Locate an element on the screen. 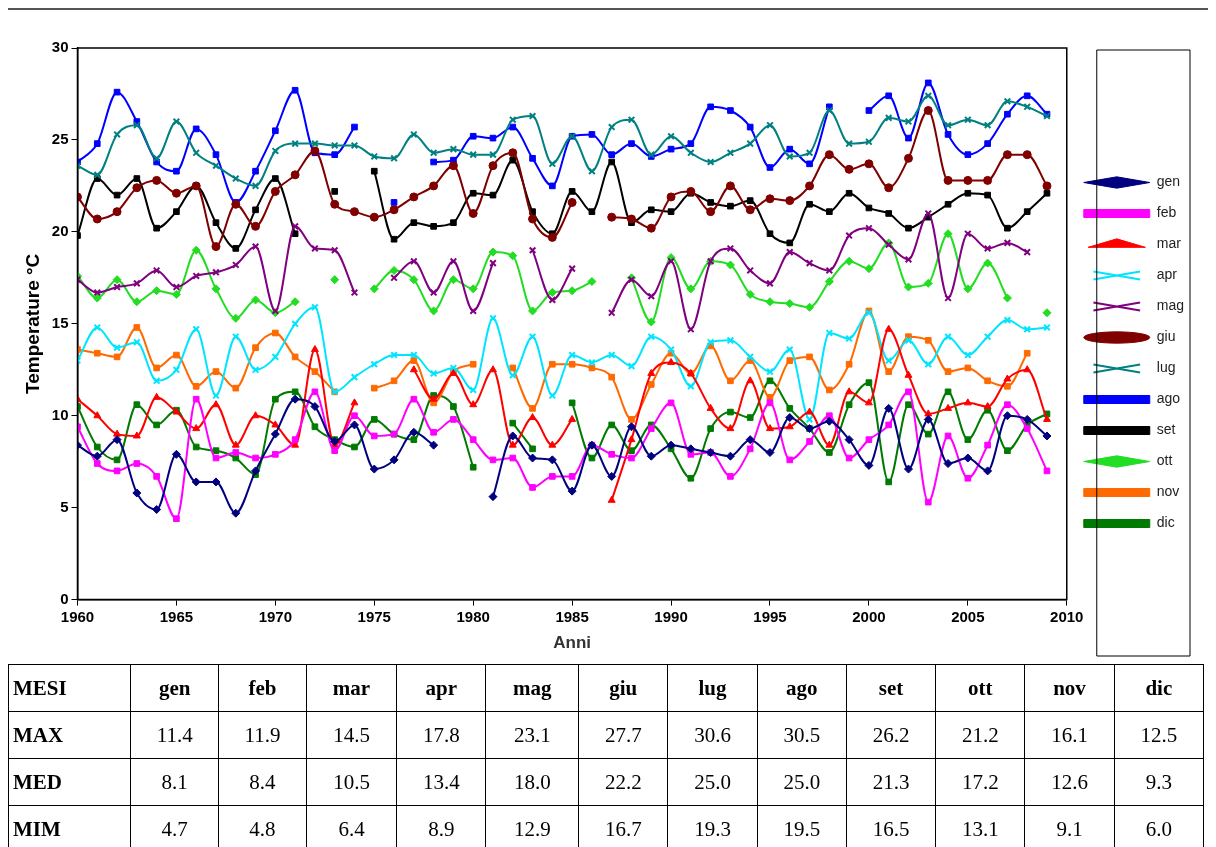 The width and height of the screenshot is (1216, 847). x-tick-label: 1980 is located at coordinates (473, 616).